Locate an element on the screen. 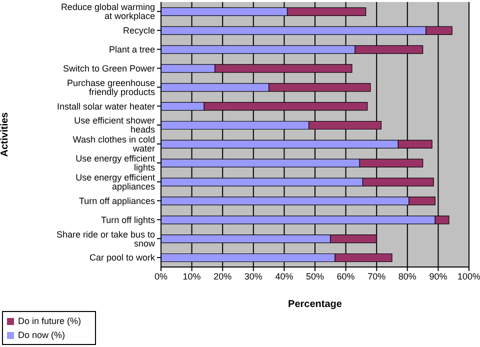 Image resolution: width=480 pixels, height=347 pixels. x-tick-label: 20% is located at coordinates (223, 276).